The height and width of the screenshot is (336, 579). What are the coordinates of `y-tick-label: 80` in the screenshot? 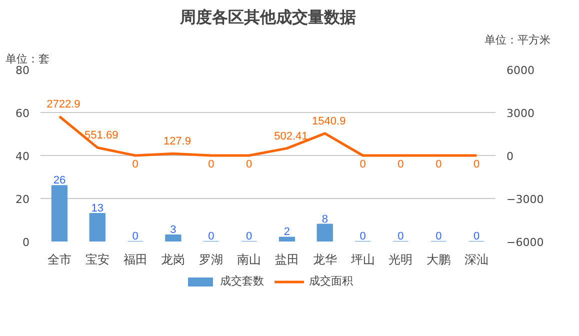 It's located at (23, 70).